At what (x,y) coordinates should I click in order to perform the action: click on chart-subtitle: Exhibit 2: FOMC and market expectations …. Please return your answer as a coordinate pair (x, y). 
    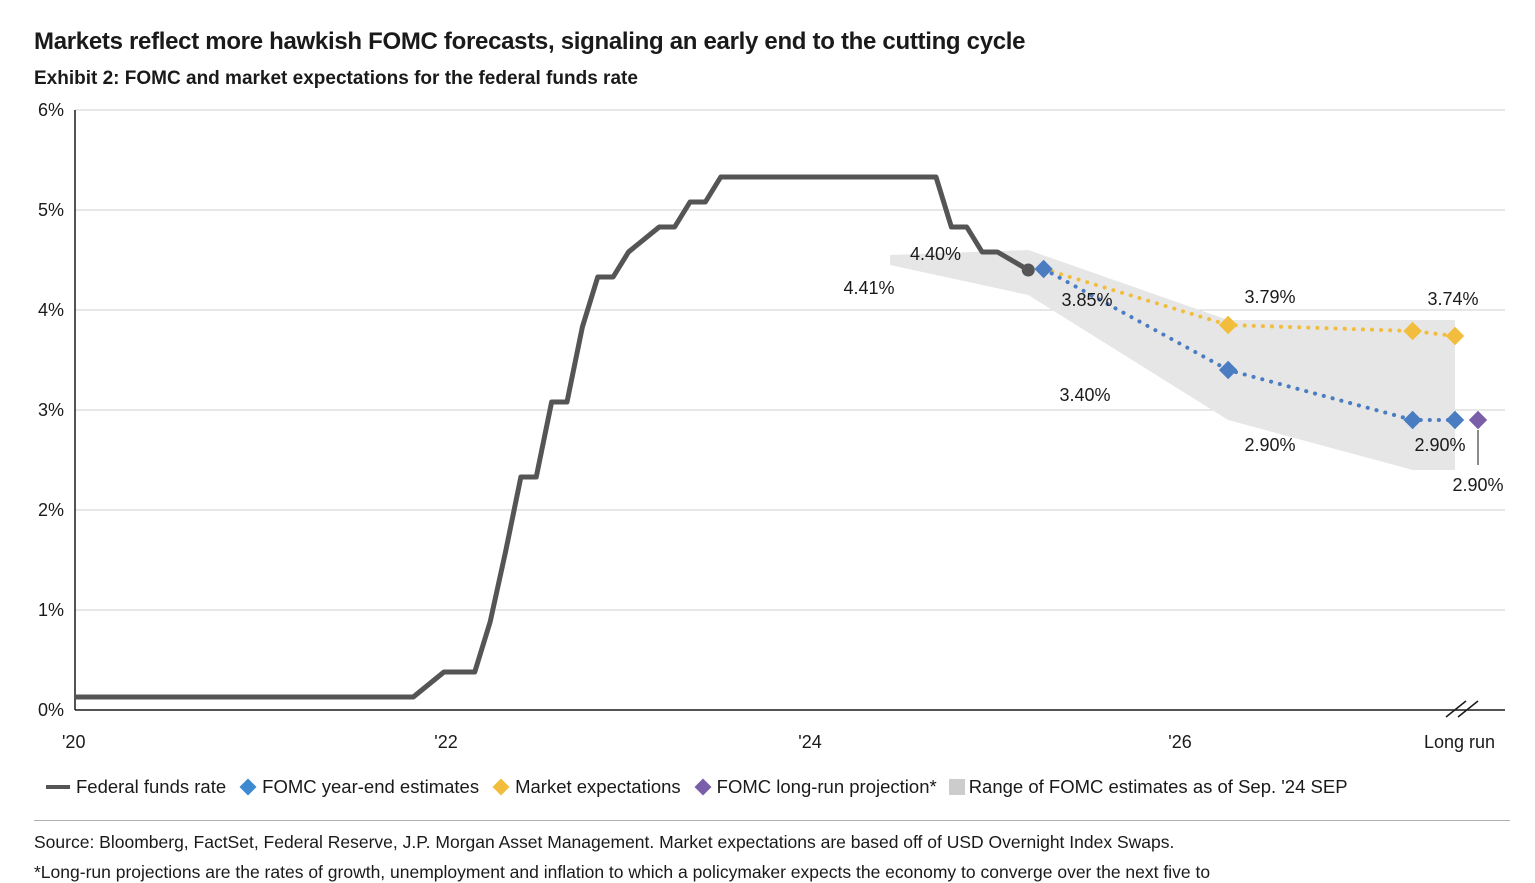
    Looking at the image, I should click on (336, 78).